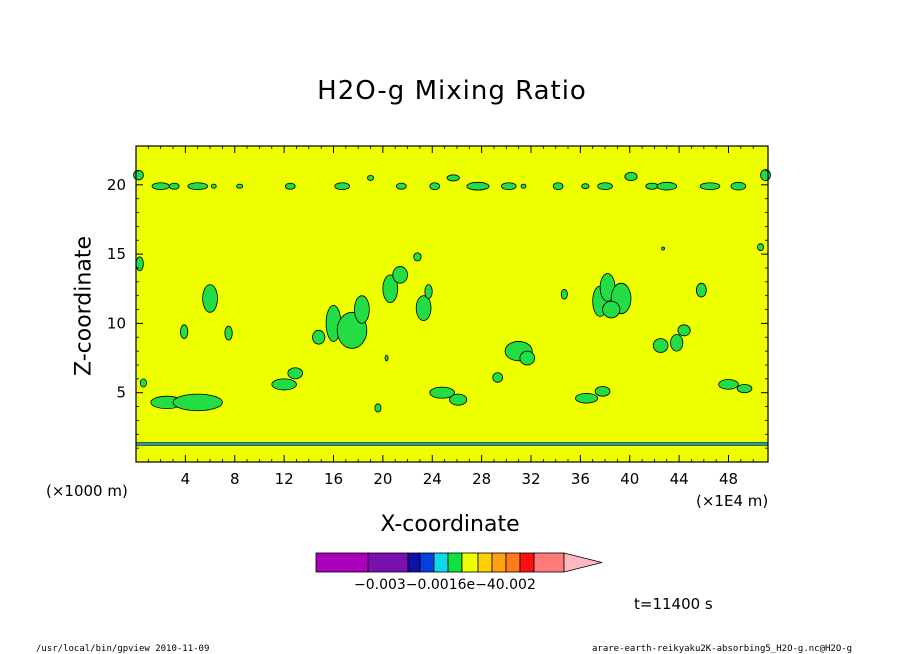  I want to click on x-tick-label: 8, so click(235, 479).